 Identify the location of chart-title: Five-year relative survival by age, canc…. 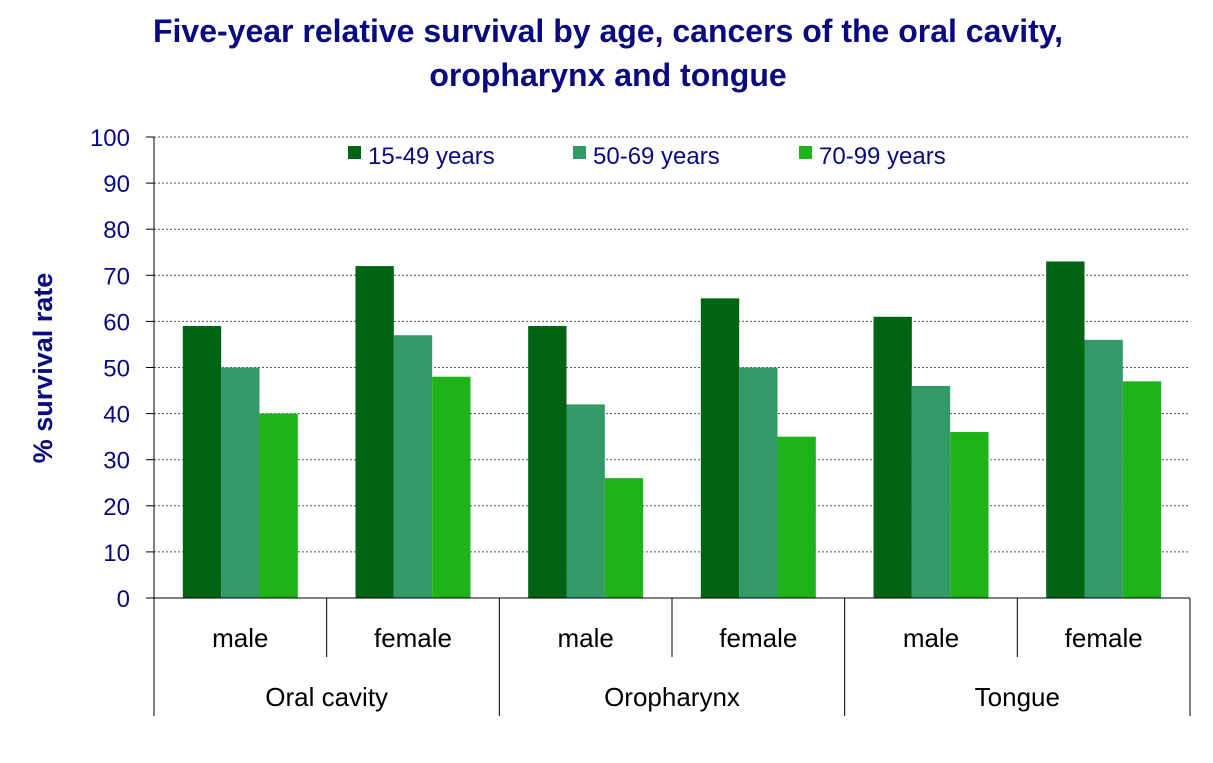
(608, 53).